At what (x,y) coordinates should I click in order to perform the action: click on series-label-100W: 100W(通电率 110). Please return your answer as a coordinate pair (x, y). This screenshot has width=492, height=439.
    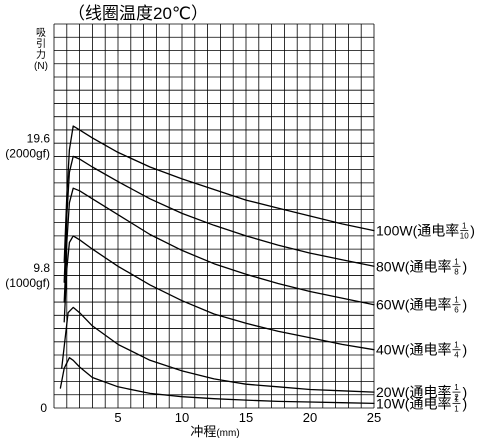
    Looking at the image, I should click on (425, 231).